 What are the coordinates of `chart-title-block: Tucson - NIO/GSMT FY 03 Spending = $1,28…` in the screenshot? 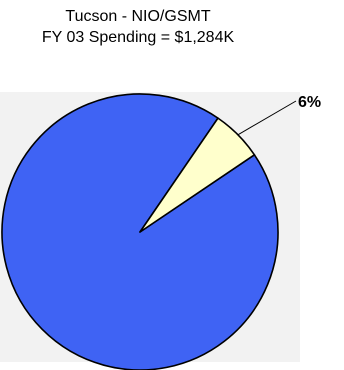 It's located at (138, 27).